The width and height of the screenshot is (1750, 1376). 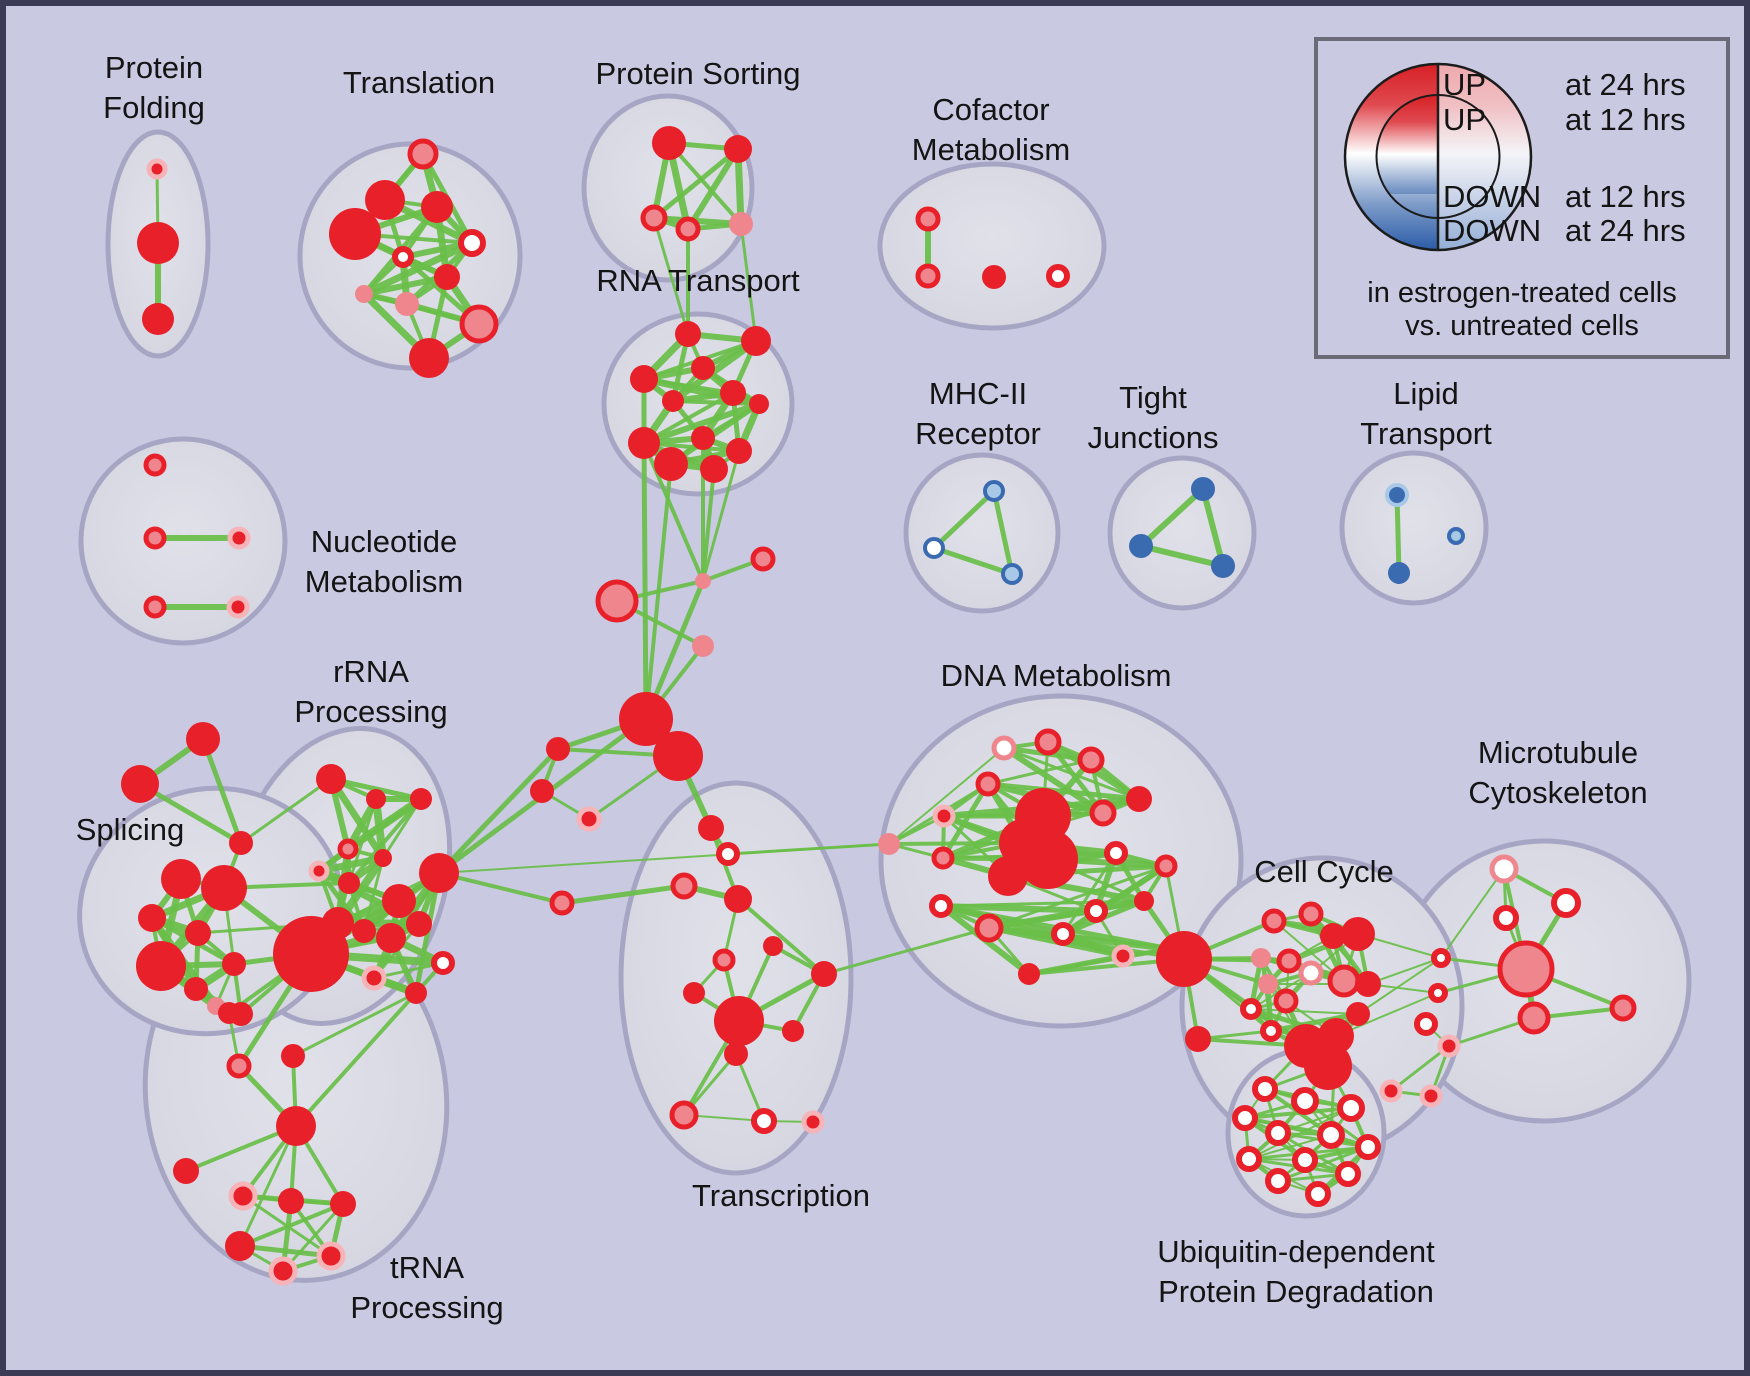 What do you see at coordinates (1048, 742) in the screenshot?
I see `network-node-d1` at bounding box center [1048, 742].